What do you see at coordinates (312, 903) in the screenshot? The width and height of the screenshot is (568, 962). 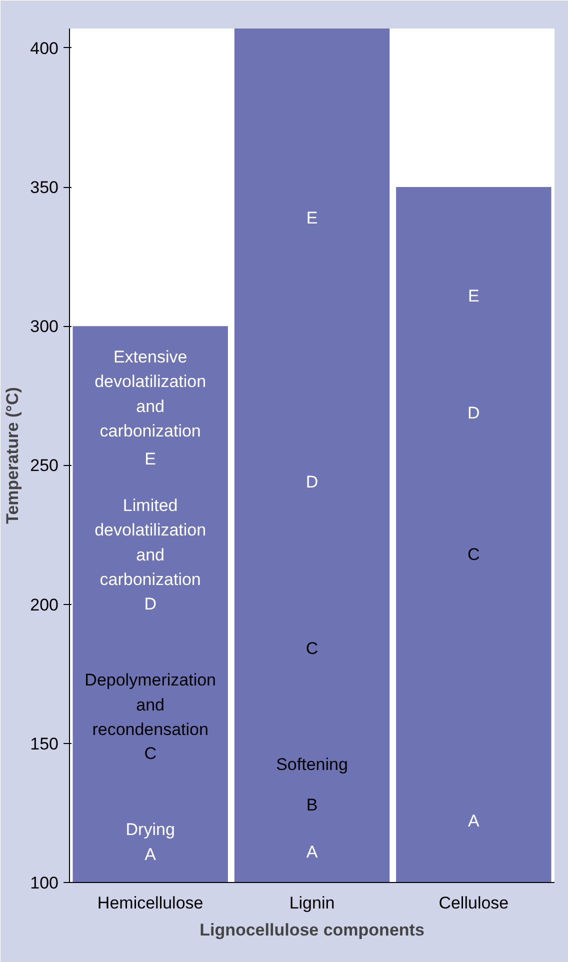 I see `x-tick-label: Lignin` at bounding box center [312, 903].